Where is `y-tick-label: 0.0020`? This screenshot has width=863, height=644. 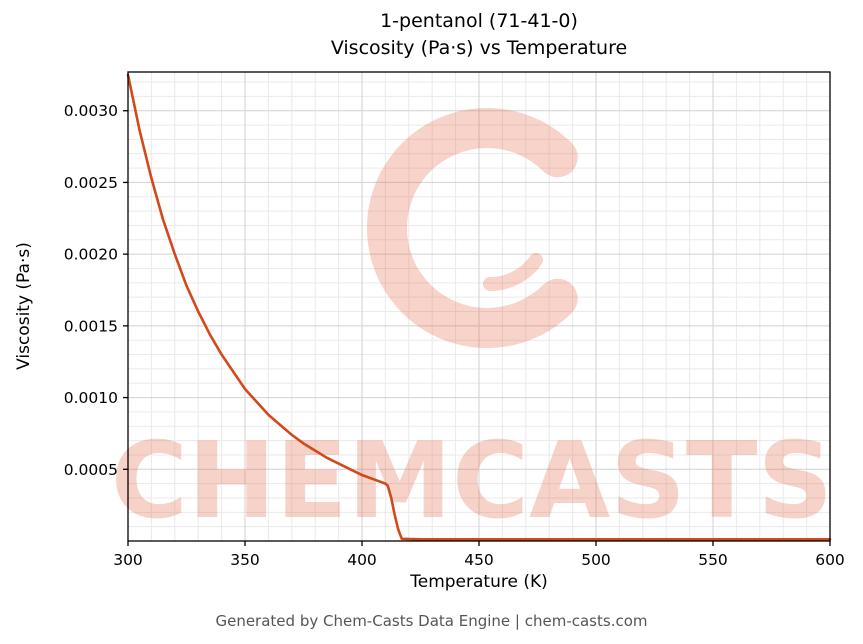 y-tick-label: 0.0020 is located at coordinates (91, 255).